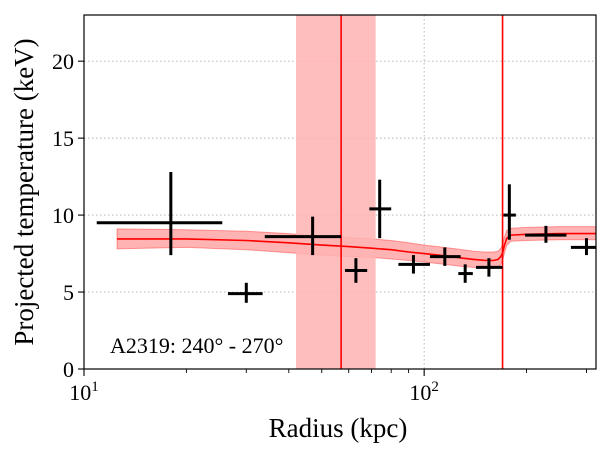 This screenshot has width=610, height=458. I want to click on shaded-region-group, so click(336, 192).